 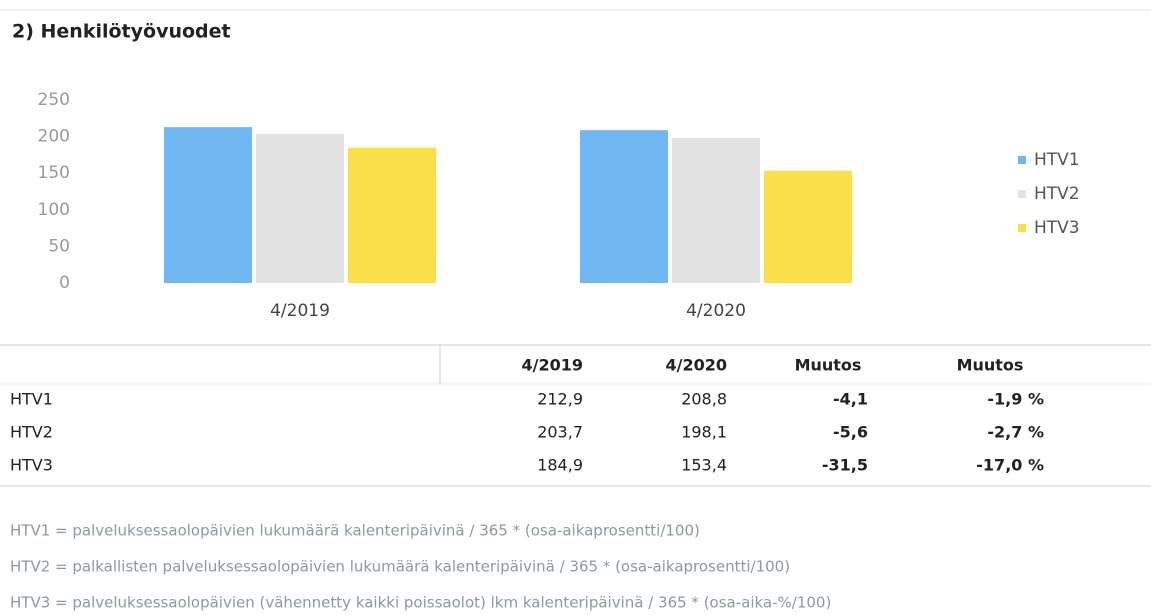 I want to click on table-cell: -17,0 %, so click(x=1010, y=465).